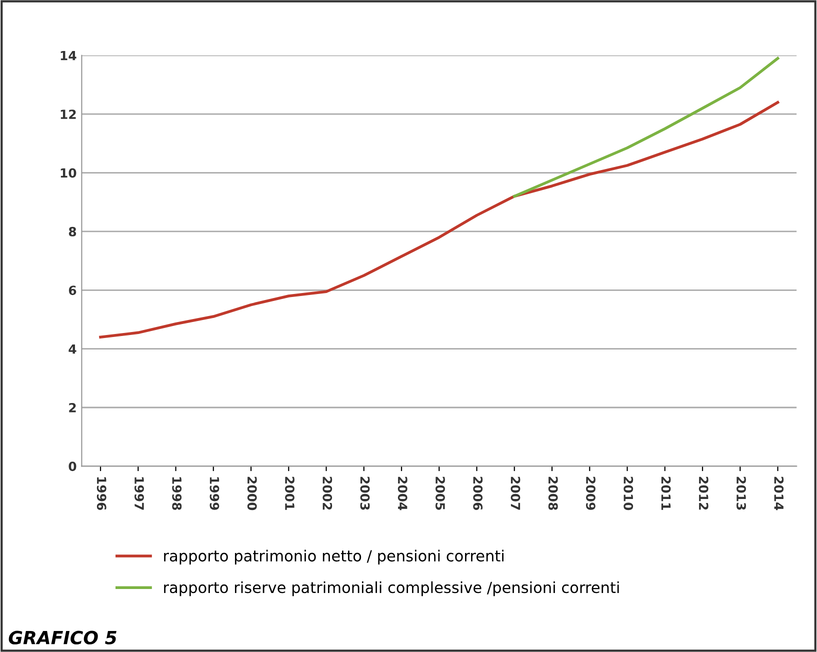 The width and height of the screenshot is (817, 652). Describe the element at coordinates (440, 493) in the screenshot. I see `x-tick-label: 2005` at that location.